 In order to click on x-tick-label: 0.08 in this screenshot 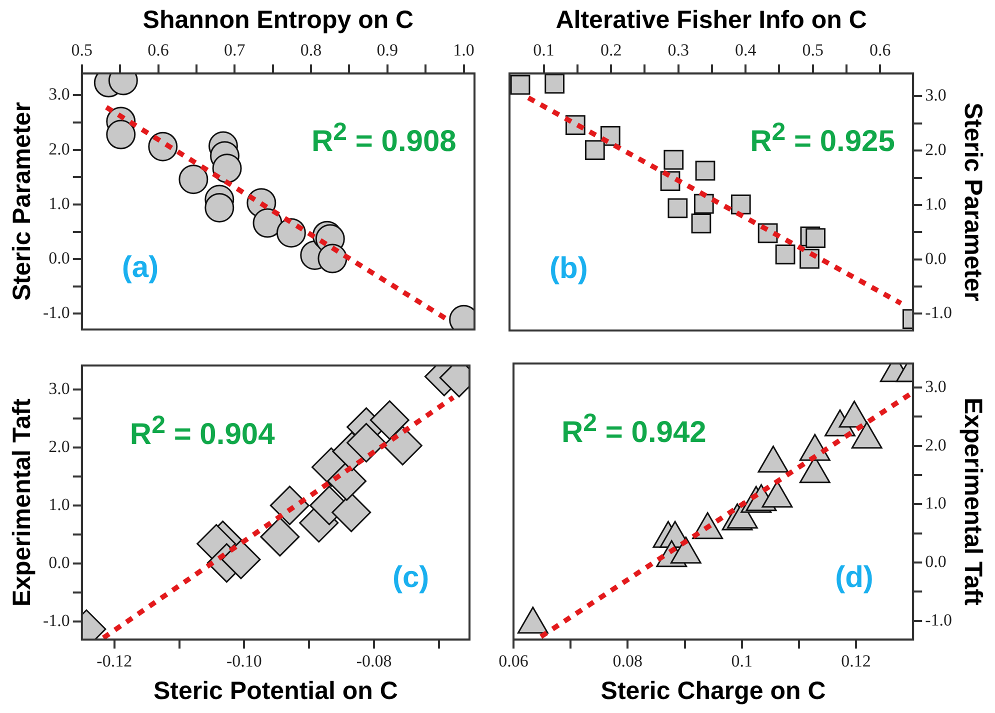, I will do `click(627, 660)`.